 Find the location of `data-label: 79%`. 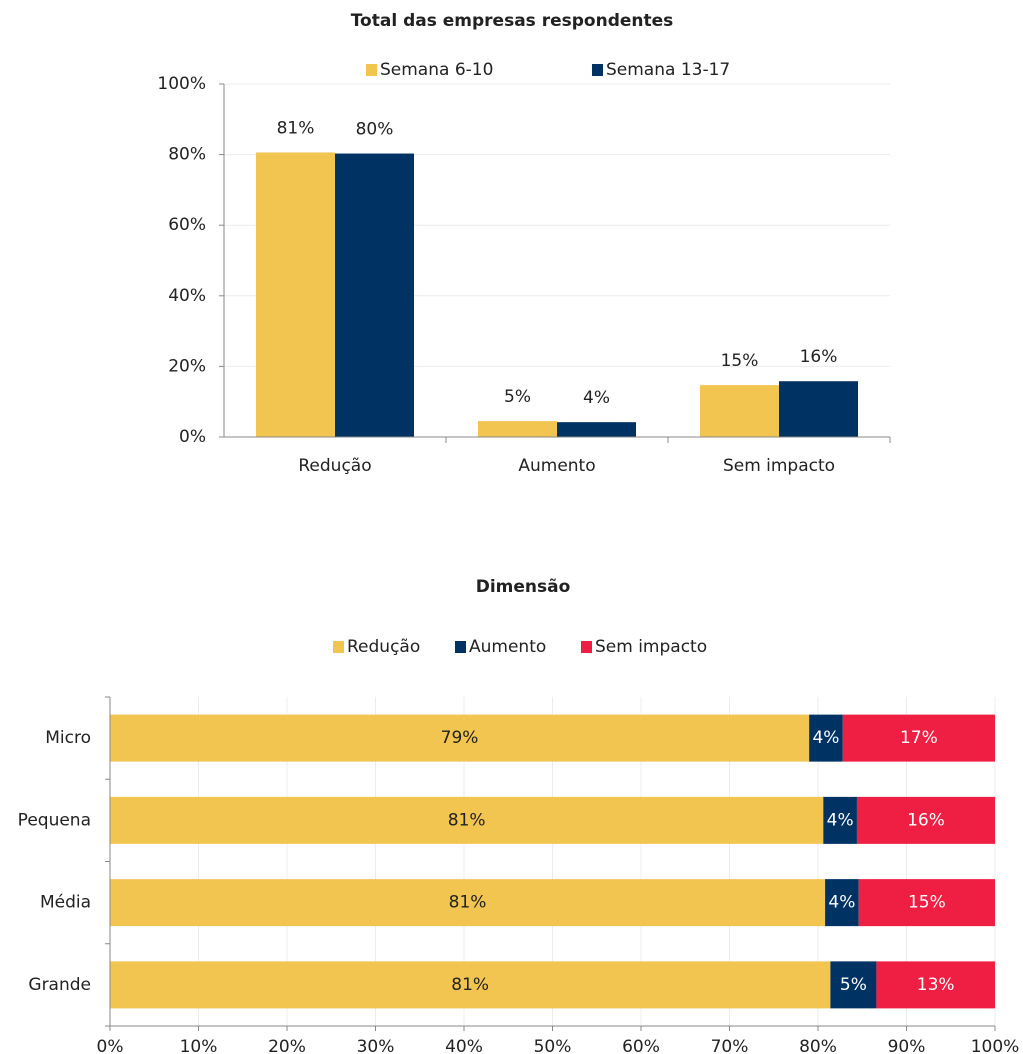

data-label: 79% is located at coordinates (460, 738).